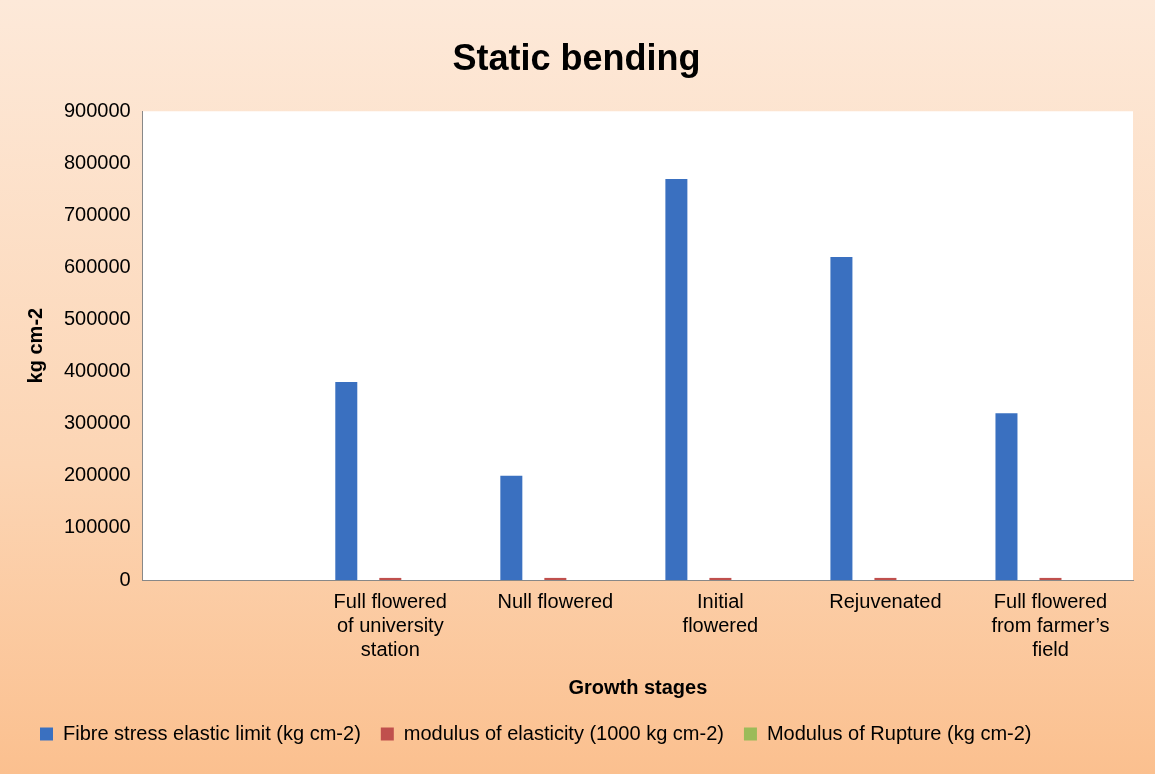  I want to click on x-axis-title: Growth stages, so click(638, 686).